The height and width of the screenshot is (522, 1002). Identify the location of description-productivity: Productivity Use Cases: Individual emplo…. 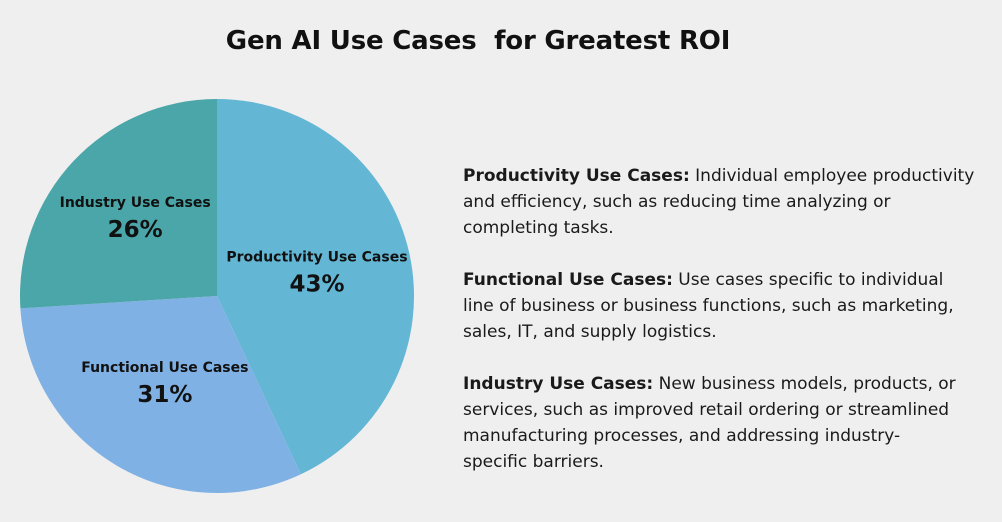
(728, 202).